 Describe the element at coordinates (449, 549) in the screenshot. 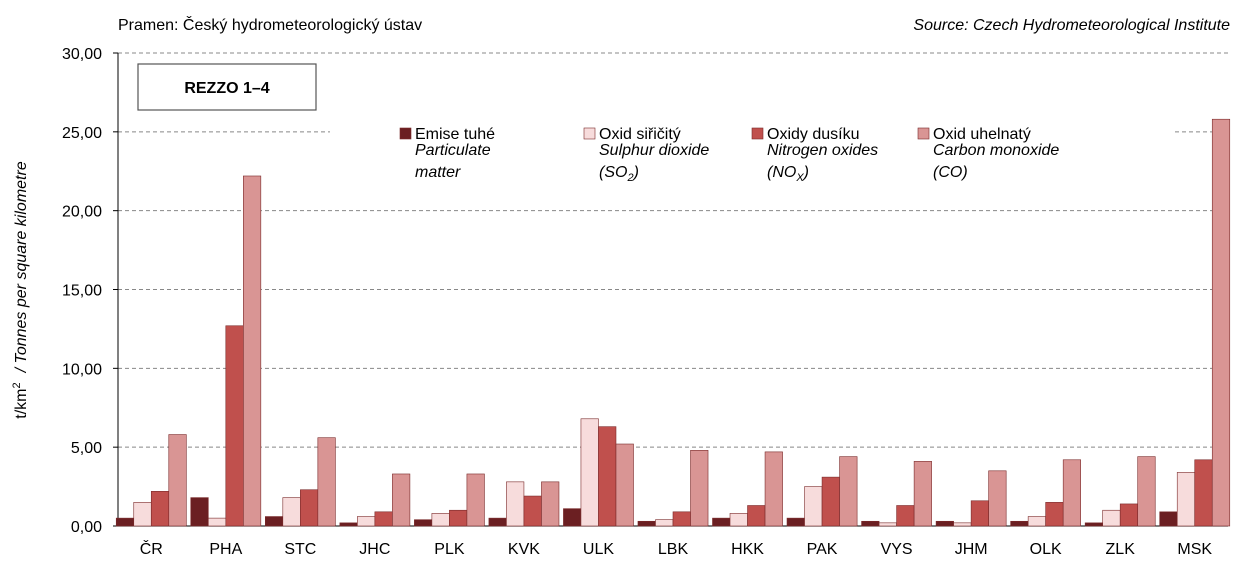

I see `x-tick-label: PLK` at that location.